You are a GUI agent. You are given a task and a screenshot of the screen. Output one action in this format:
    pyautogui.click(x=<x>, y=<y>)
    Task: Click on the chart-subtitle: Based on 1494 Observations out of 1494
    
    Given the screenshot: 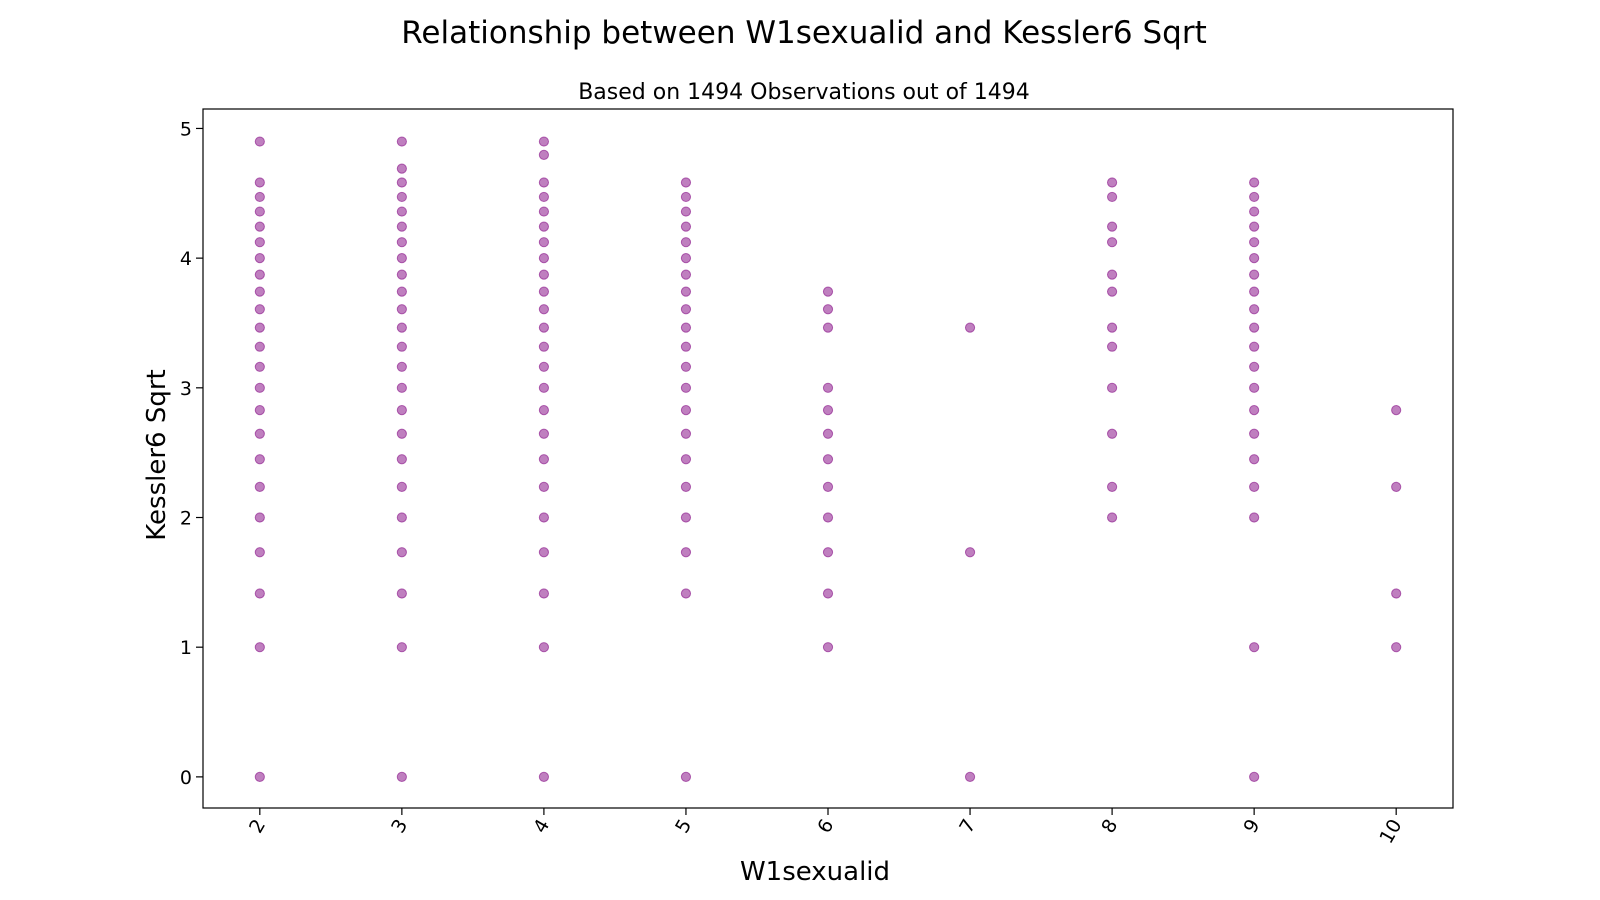 What is the action you would take?
    pyautogui.click(x=804, y=92)
    